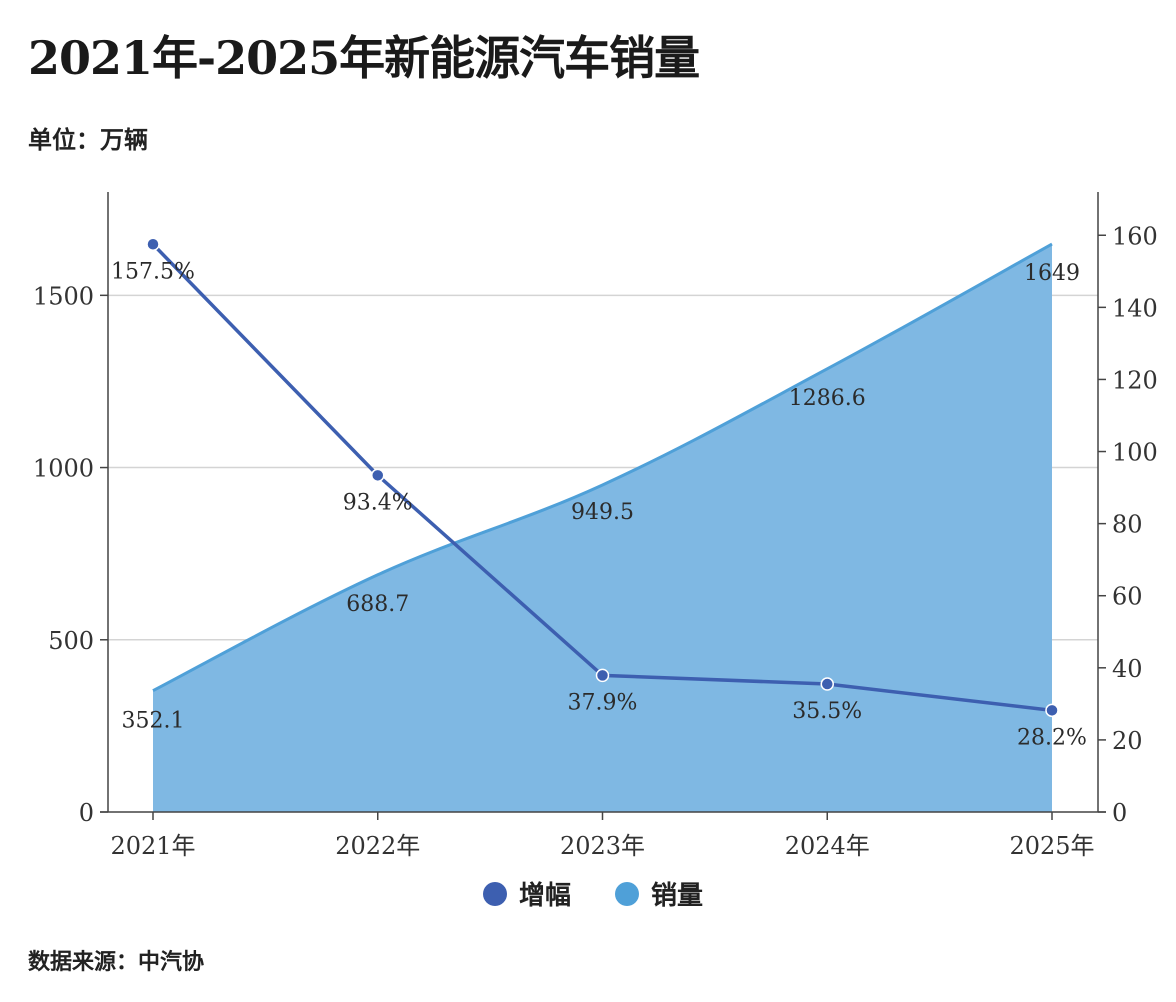 The height and width of the screenshot is (1002, 1176). Describe the element at coordinates (86, 813) in the screenshot. I see `y-left-tick-label: 0` at that location.